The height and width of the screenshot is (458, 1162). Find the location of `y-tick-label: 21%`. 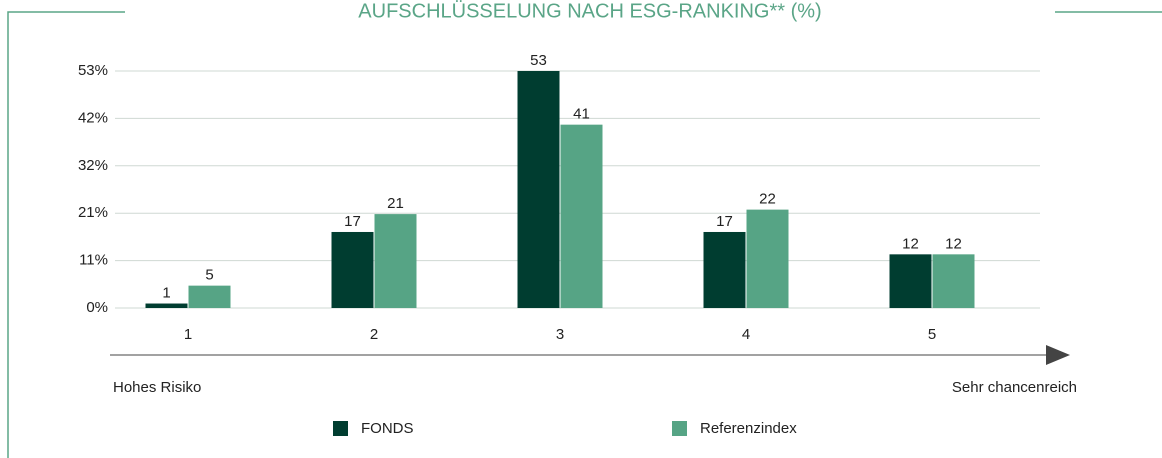

y-tick-label: 21% is located at coordinates (93, 212).